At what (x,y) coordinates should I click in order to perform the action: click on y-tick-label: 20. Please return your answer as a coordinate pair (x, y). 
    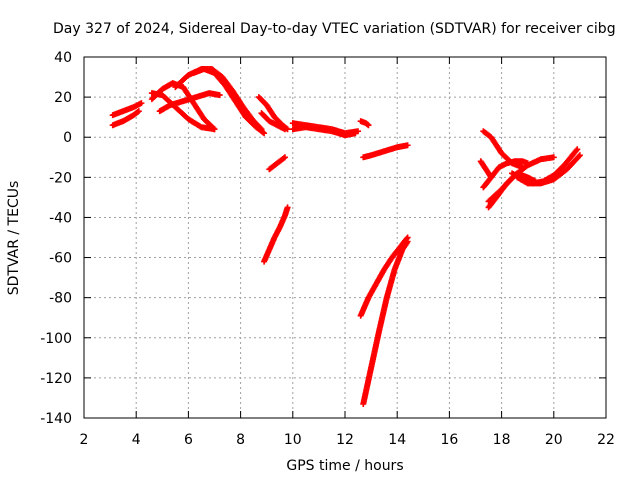
    Looking at the image, I should click on (63, 98).